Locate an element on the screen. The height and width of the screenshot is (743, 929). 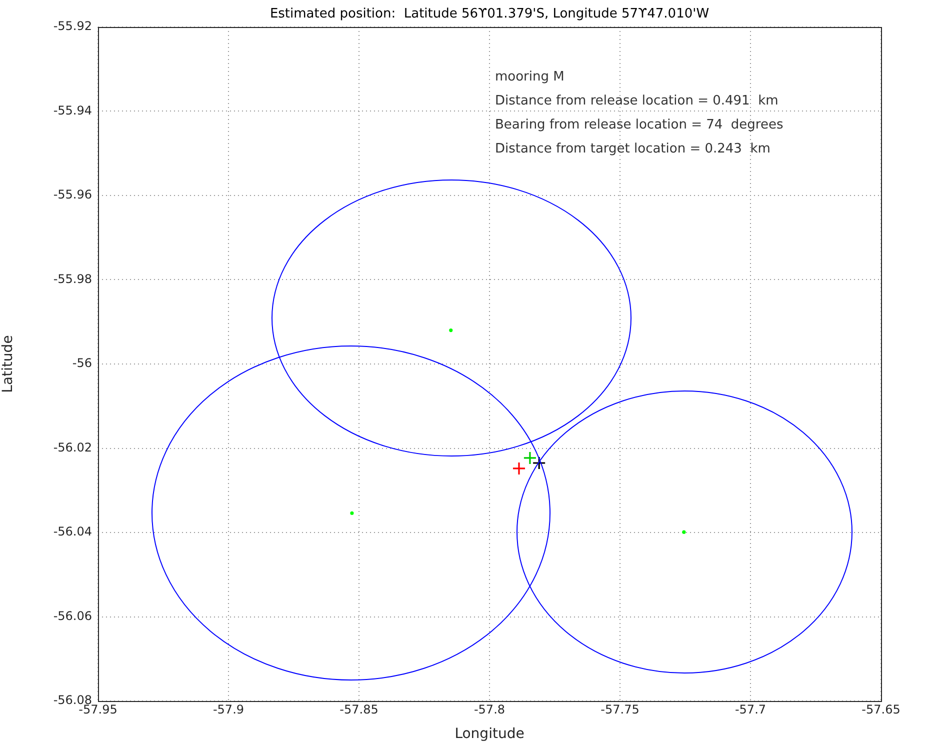
x-tick-label: -57.75 is located at coordinates (620, 709).